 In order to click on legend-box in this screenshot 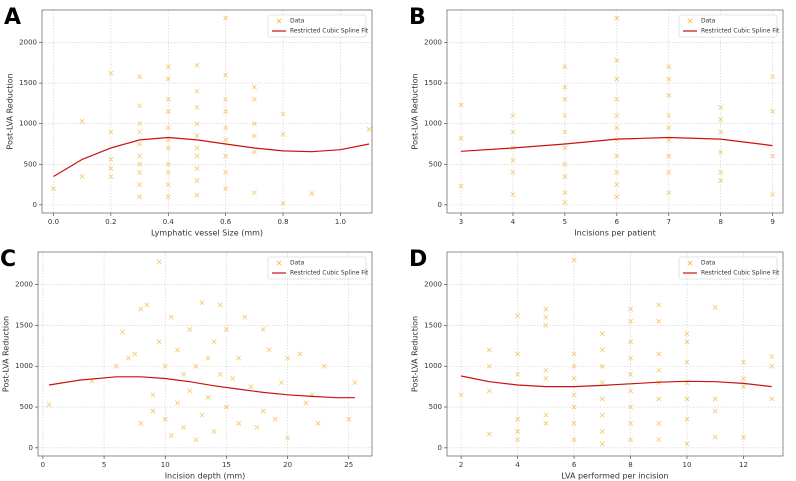, I will do `click(728, 268)`.